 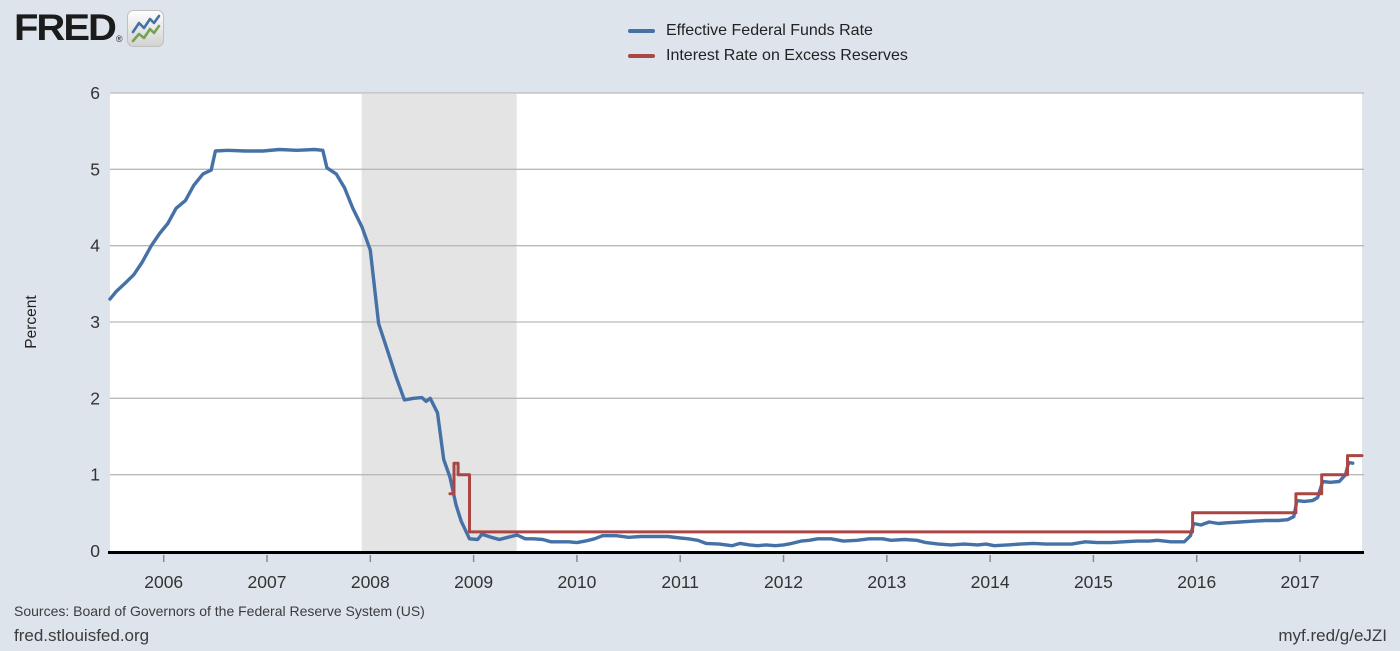 I want to click on legend-label: Effective Federal Funds Rate, so click(x=769, y=30).